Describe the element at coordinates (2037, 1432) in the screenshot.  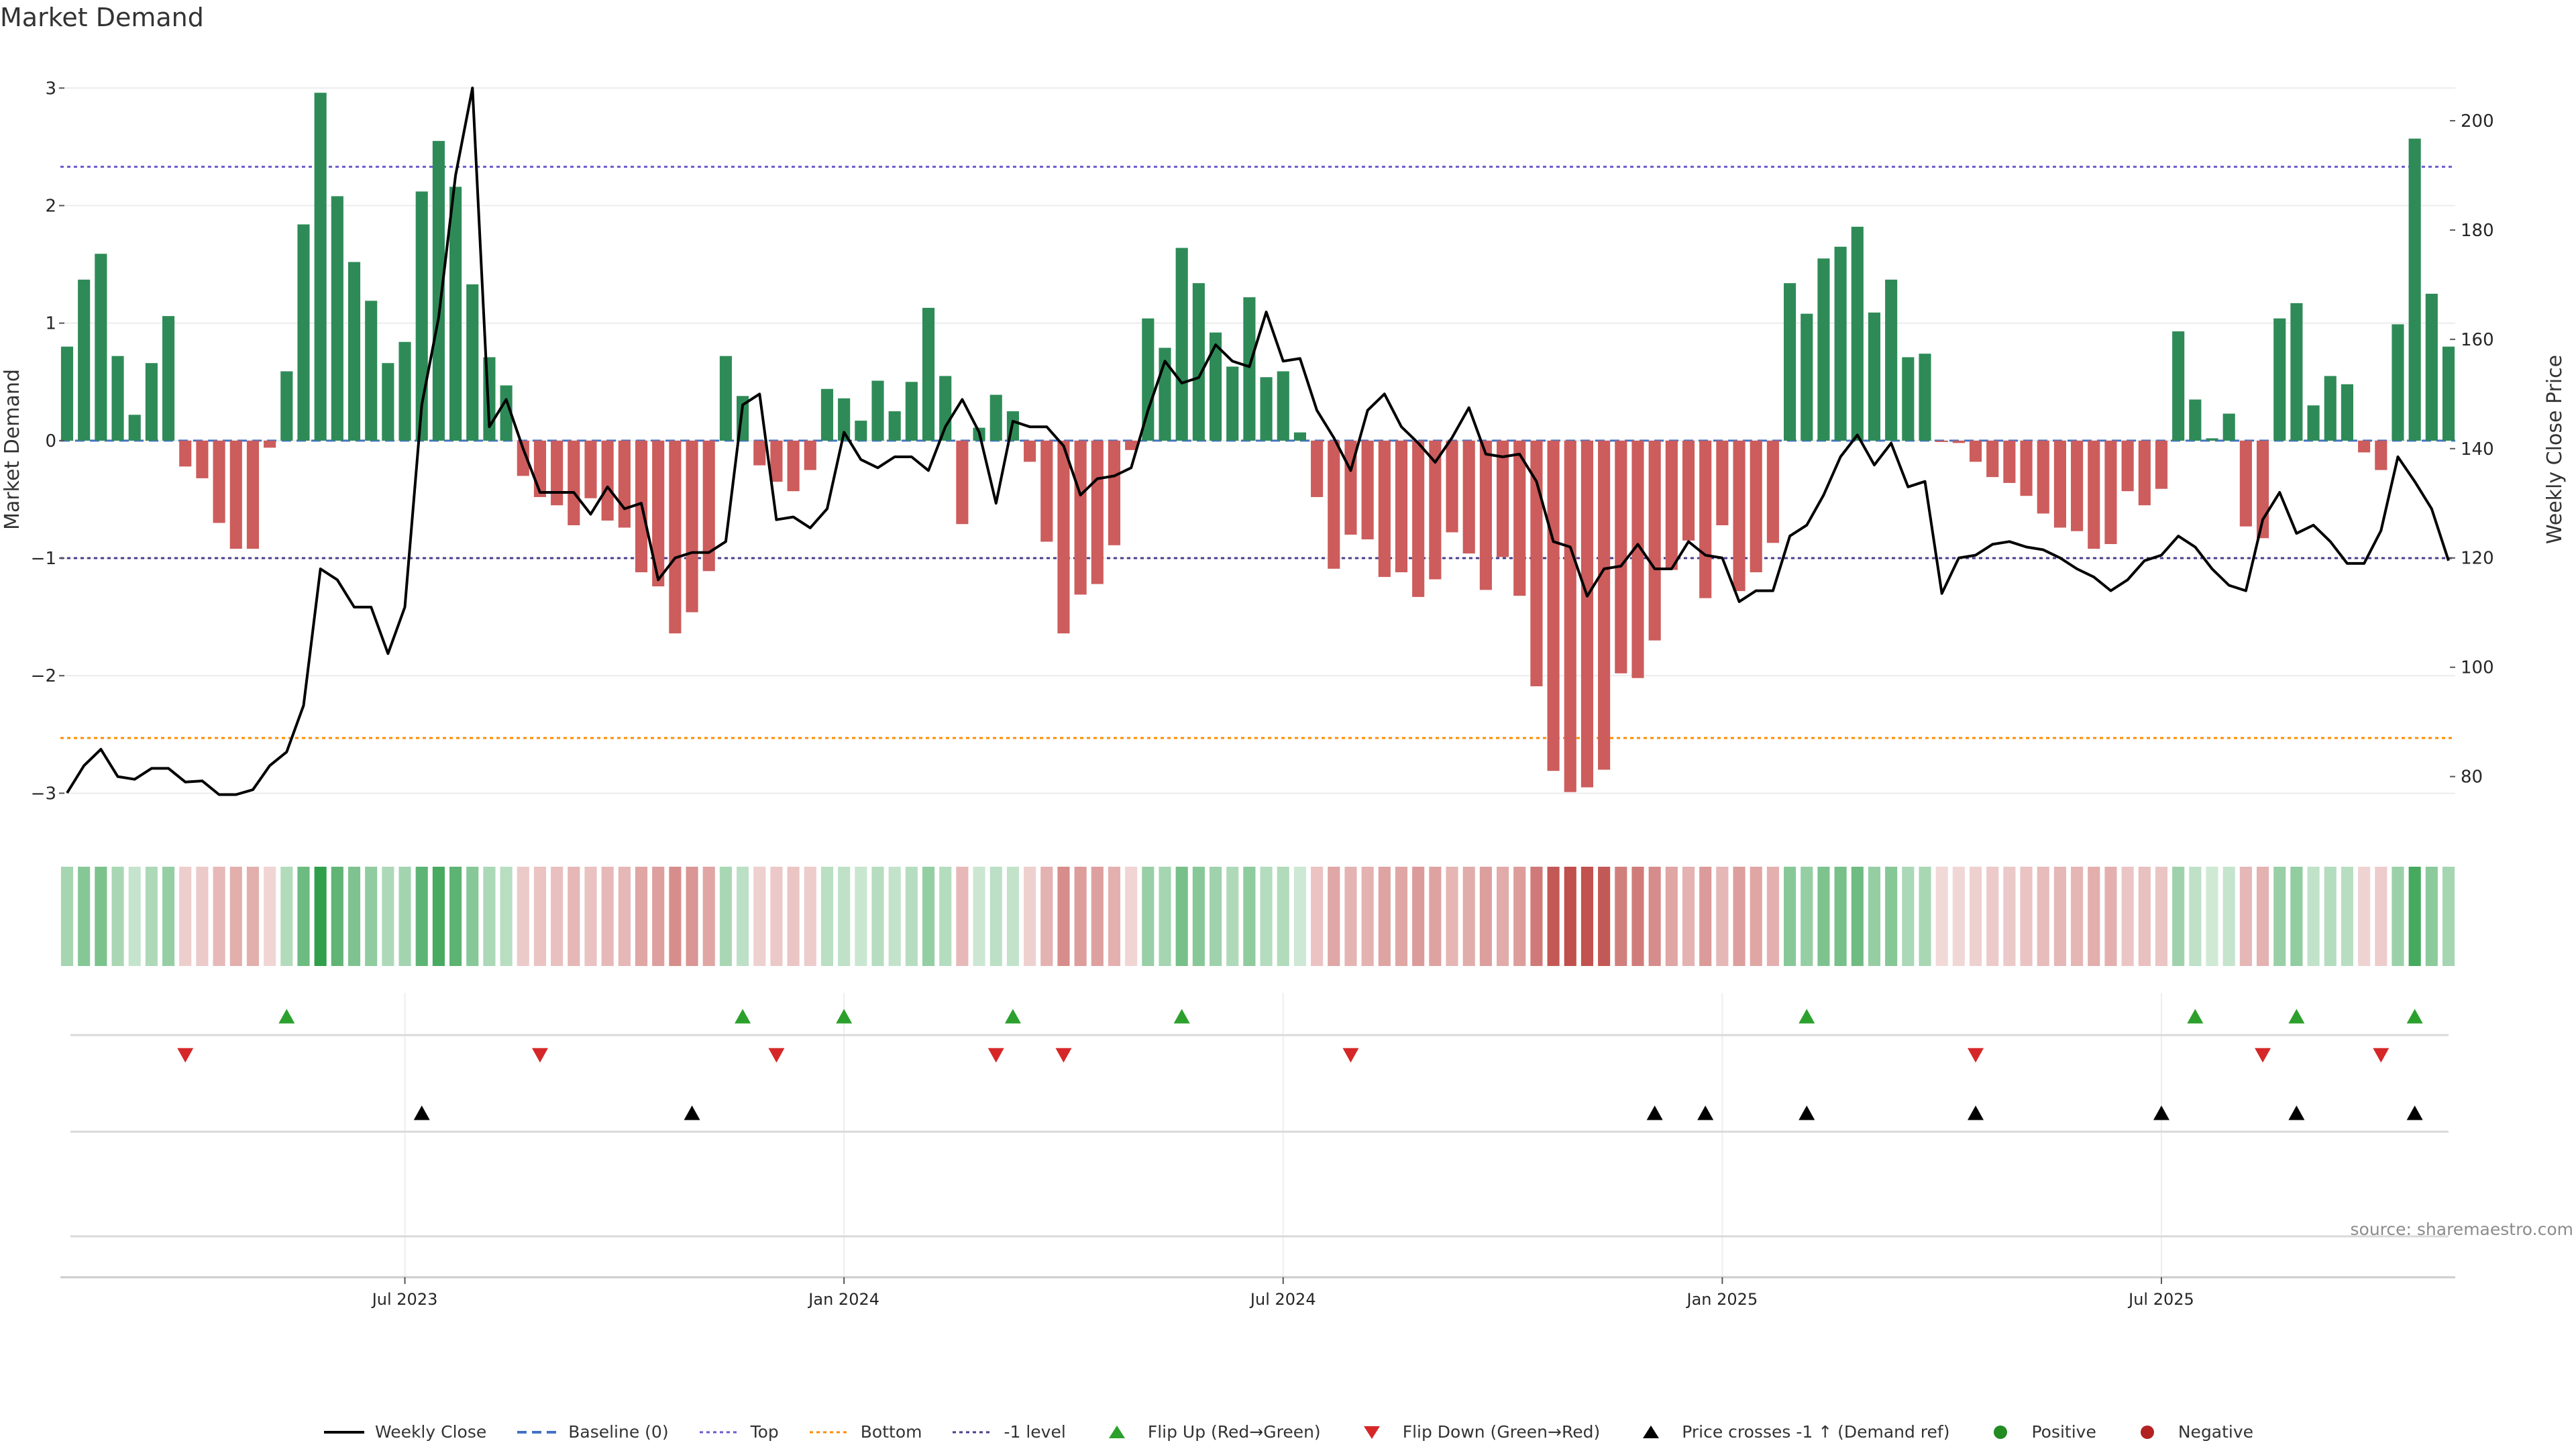
I see `legend-item: Positive` at that location.